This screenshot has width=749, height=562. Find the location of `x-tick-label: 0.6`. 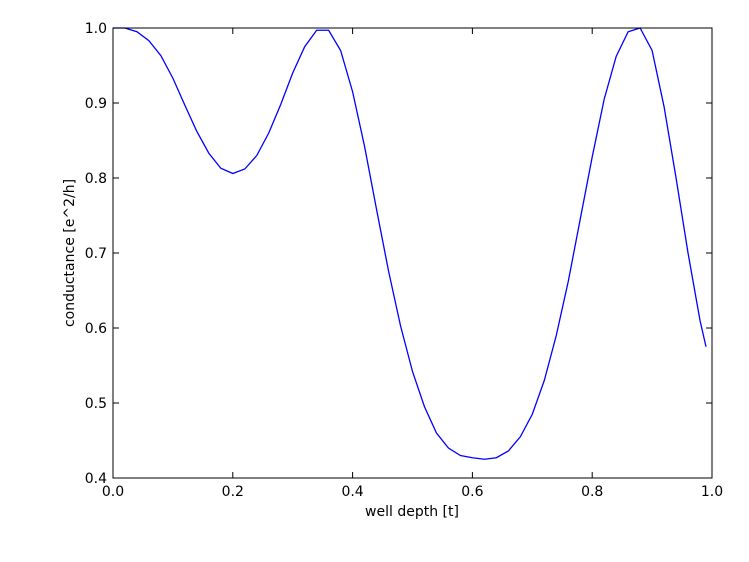

x-tick-label: 0.6 is located at coordinates (472, 492).